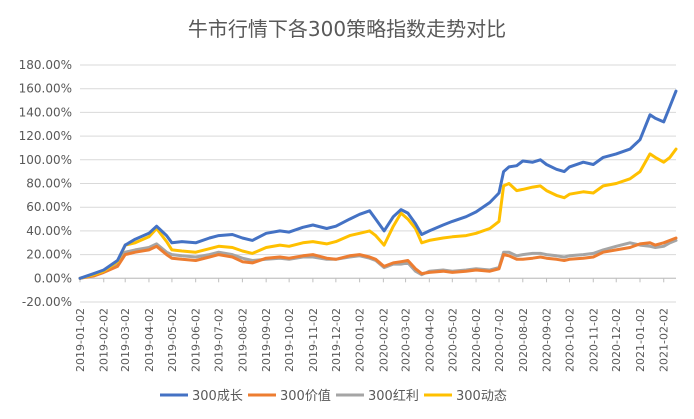  I want to click on x-tick-label: 2020-09-02, so click(547, 340).